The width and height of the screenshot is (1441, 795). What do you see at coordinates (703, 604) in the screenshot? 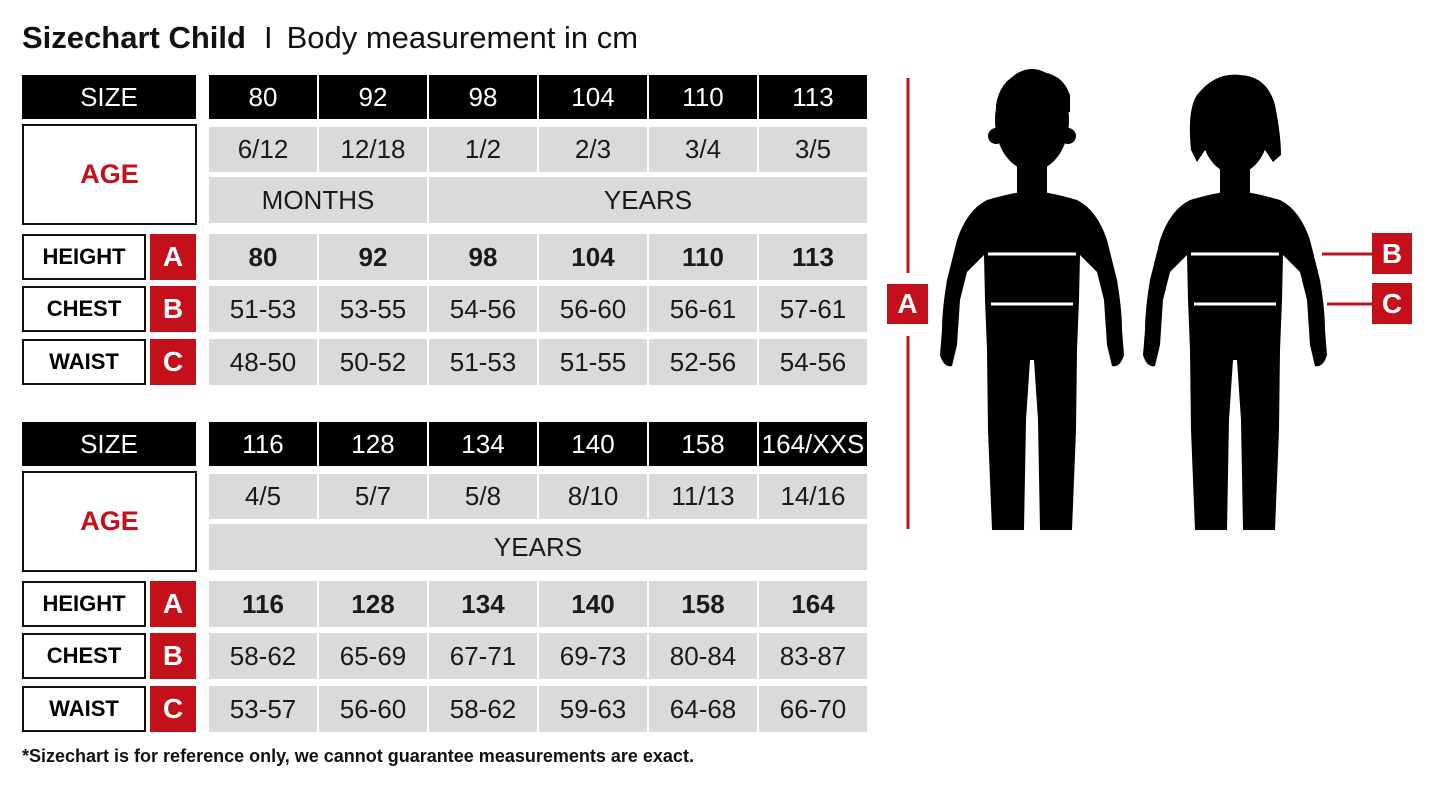
I see `height-value-cell: 158` at bounding box center [703, 604].